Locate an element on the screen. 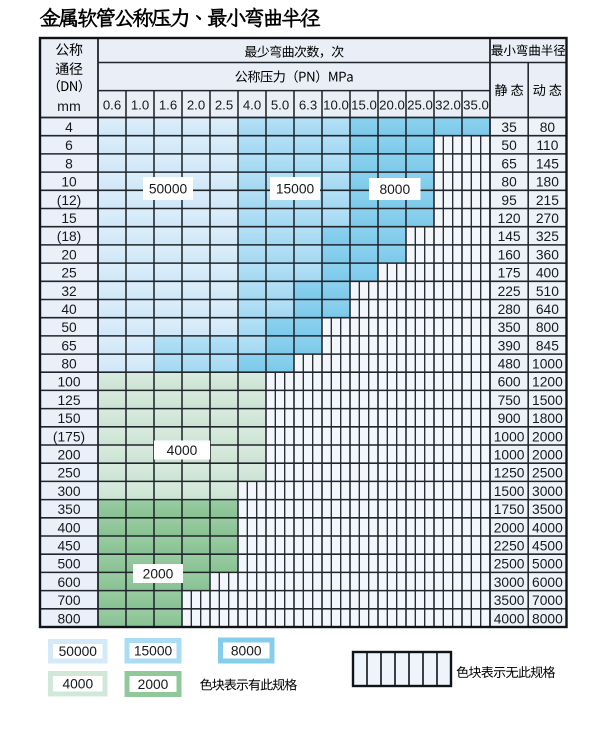 This screenshot has width=600, height=743. svg-text: 100 is located at coordinates (68, 382).